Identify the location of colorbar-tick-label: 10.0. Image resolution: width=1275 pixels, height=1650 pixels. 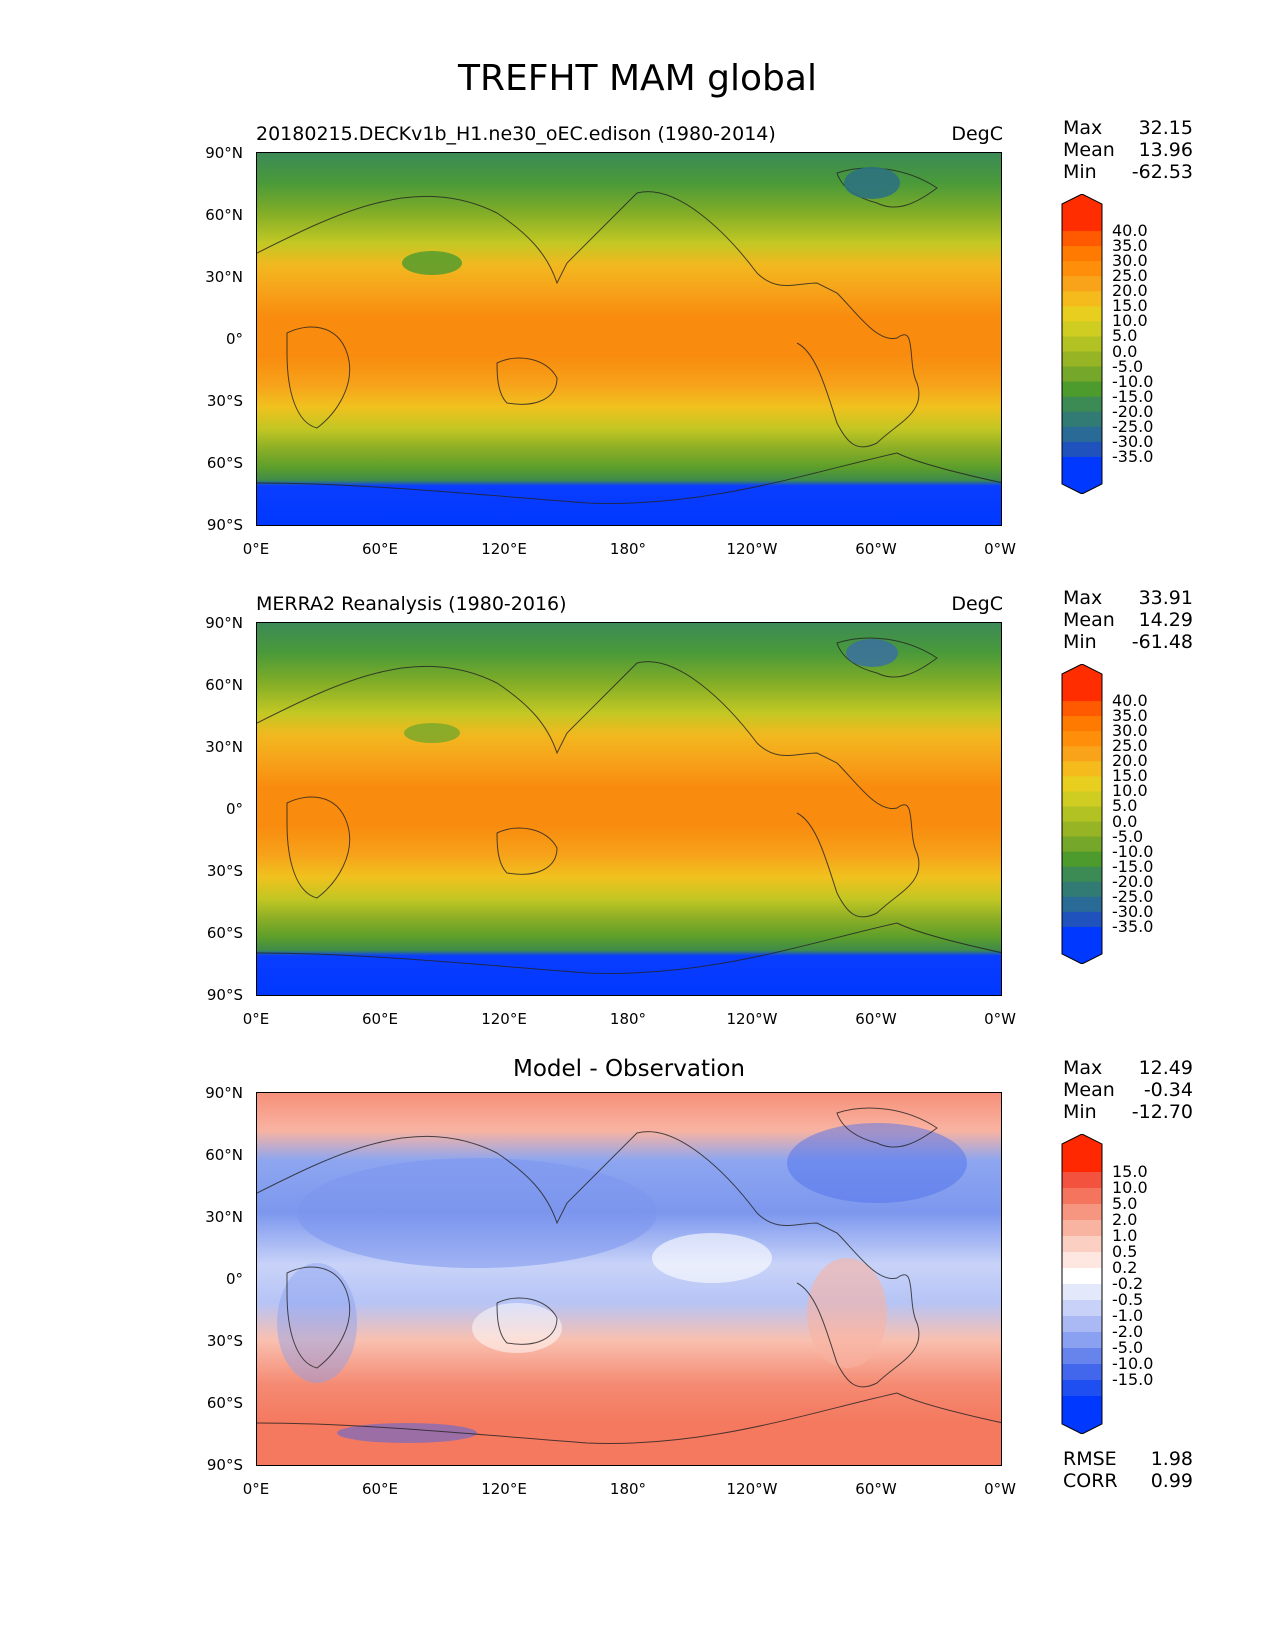
(1130, 791).